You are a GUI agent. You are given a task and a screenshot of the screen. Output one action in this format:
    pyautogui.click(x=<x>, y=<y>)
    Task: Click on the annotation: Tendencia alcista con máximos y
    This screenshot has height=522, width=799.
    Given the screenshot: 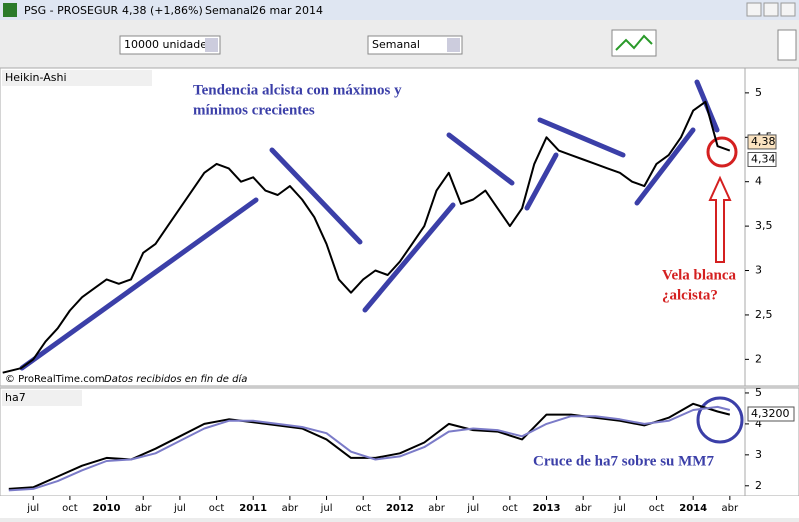 What is the action you would take?
    pyautogui.click(x=297, y=90)
    